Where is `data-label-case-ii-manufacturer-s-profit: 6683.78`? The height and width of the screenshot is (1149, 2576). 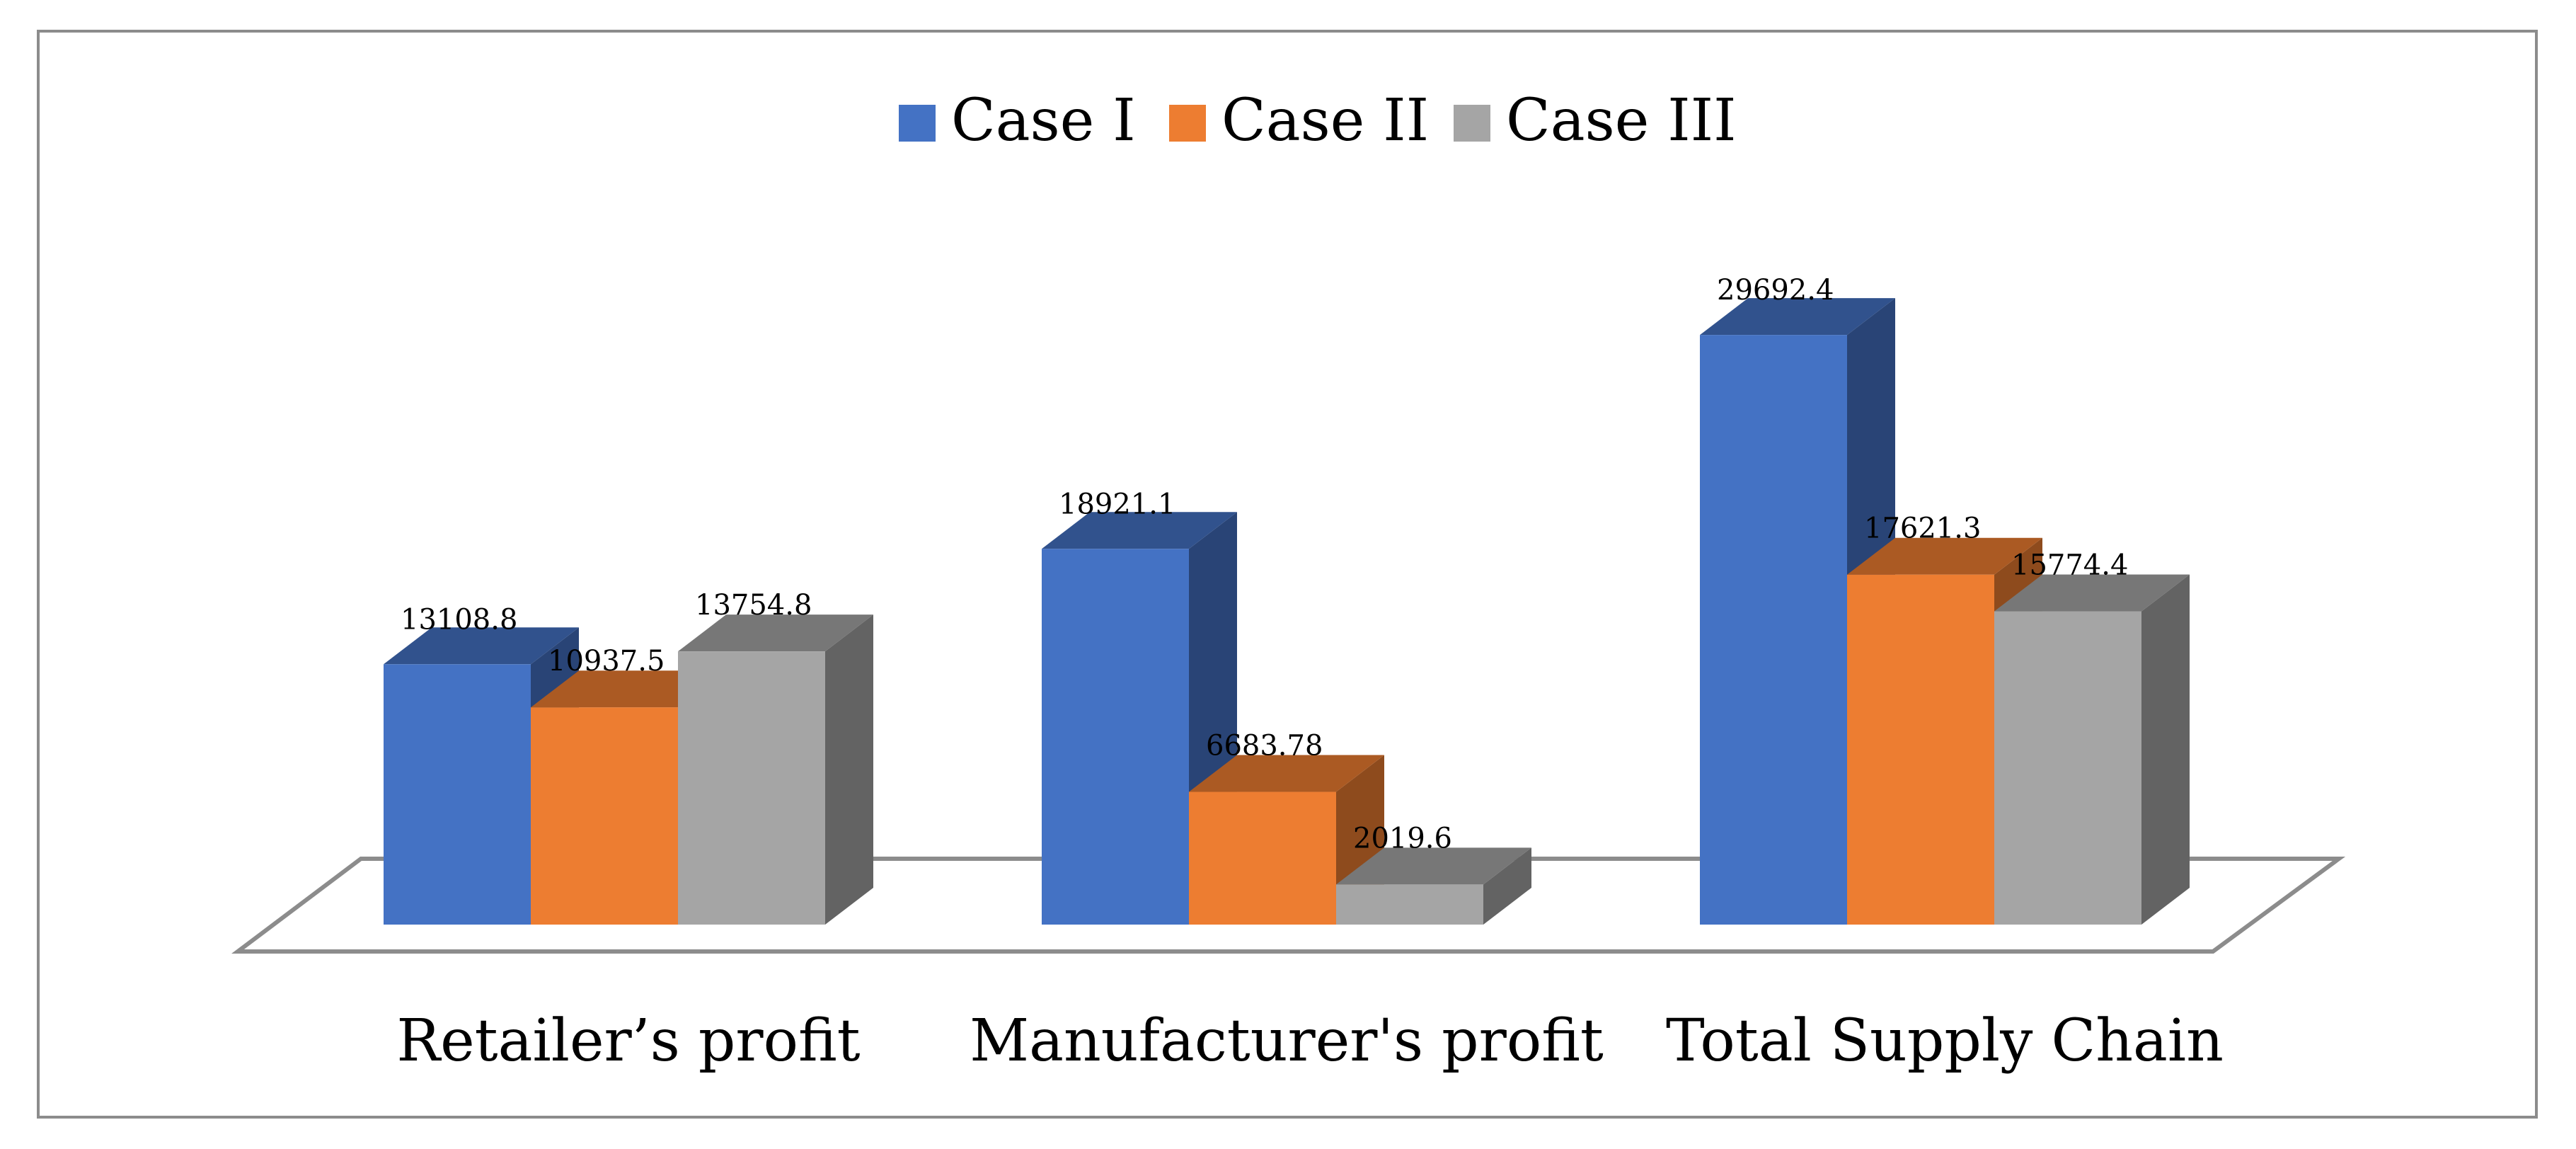
data-label-case-ii-manufacturer-s-profit: 6683.78 is located at coordinates (1265, 746).